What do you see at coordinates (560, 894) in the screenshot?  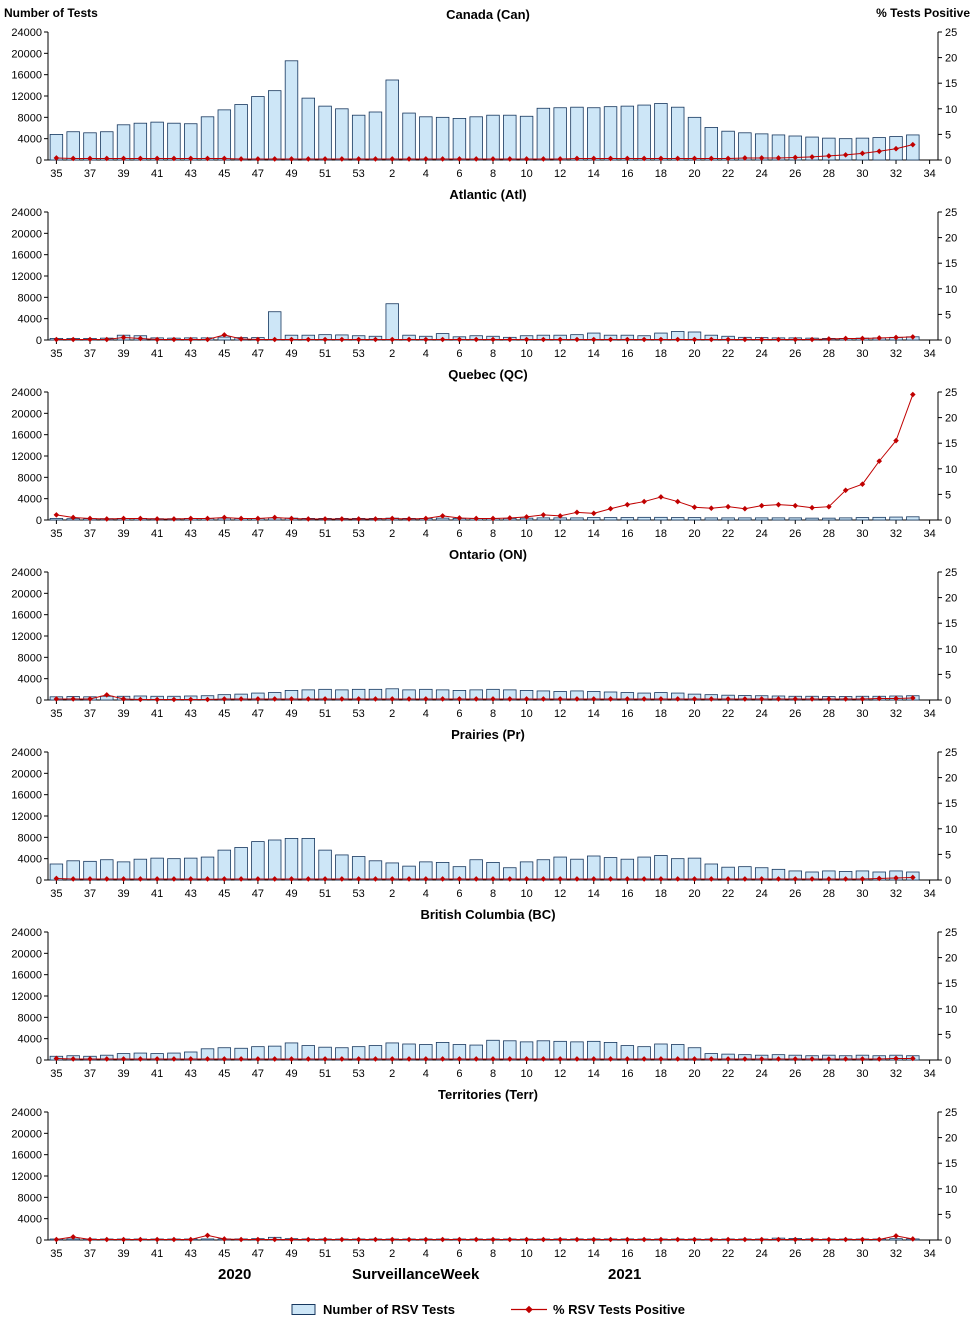 I see `svg-text: 12` at bounding box center [560, 894].